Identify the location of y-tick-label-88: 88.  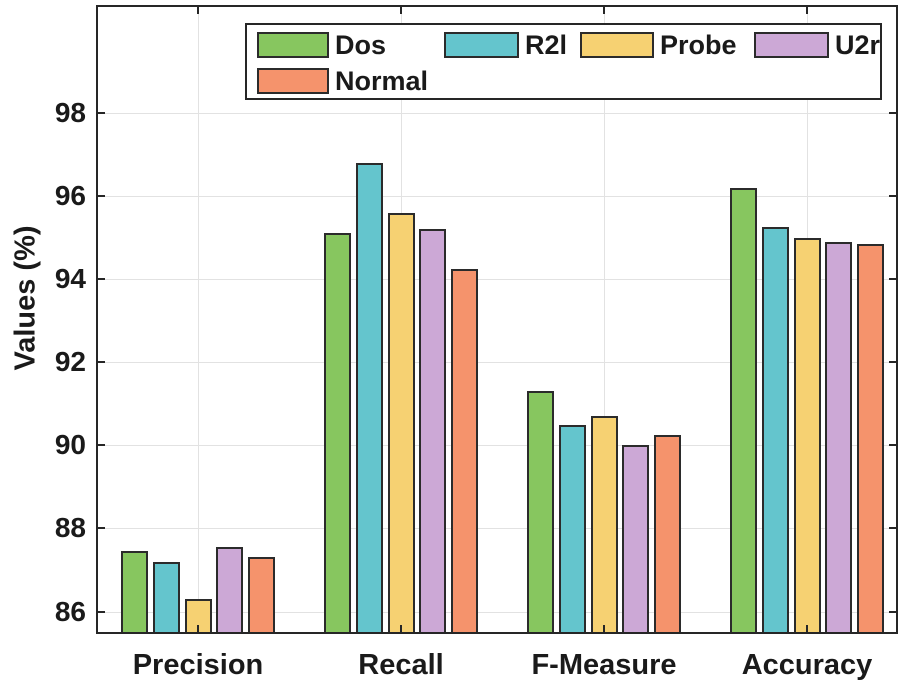
(70, 528).